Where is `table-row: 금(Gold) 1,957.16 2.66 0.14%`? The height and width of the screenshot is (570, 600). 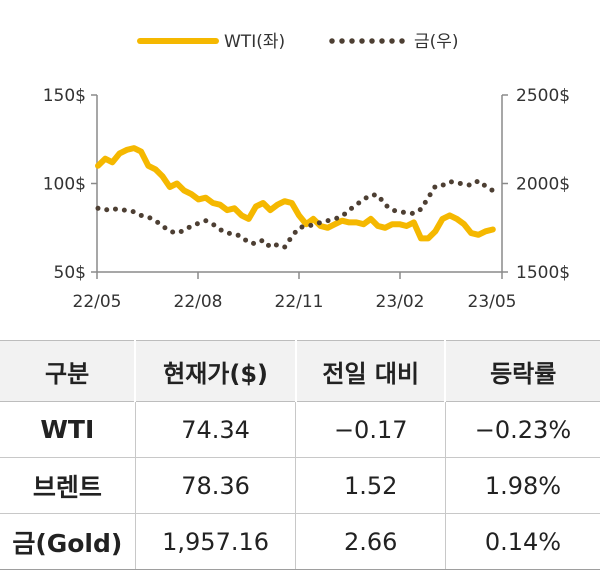
table-row: 금(Gold) 1,957.16 2.66 0.14% is located at coordinates (300, 541).